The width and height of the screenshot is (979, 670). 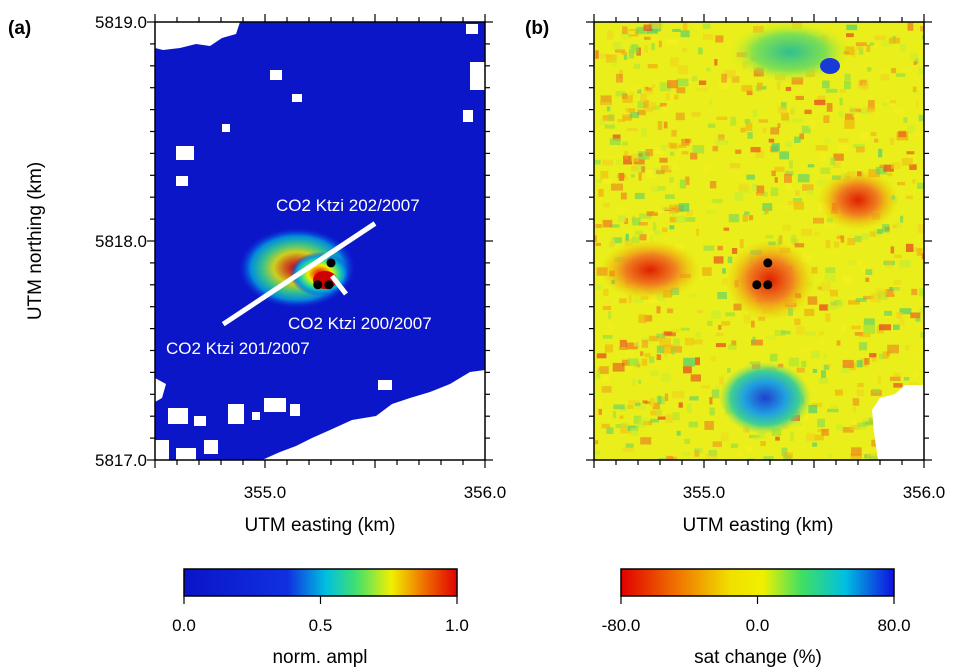 I want to click on panel-b-blue-patch-south, so click(x=765, y=398).